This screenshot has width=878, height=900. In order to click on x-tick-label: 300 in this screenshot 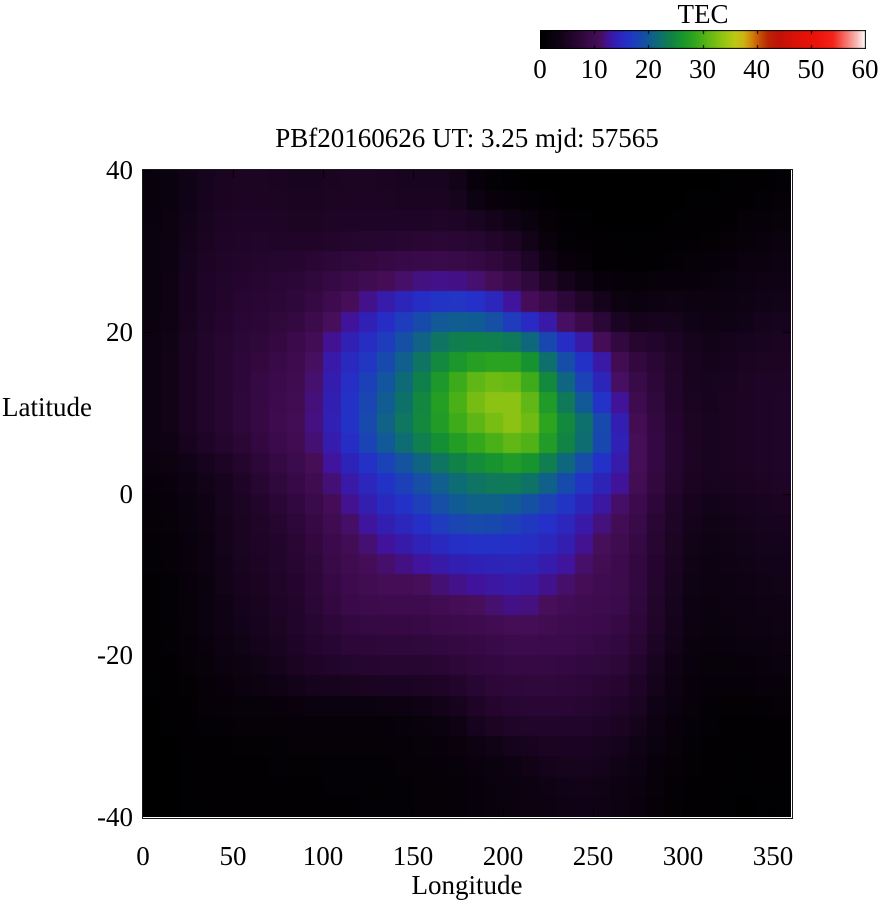, I will do `click(683, 856)`.